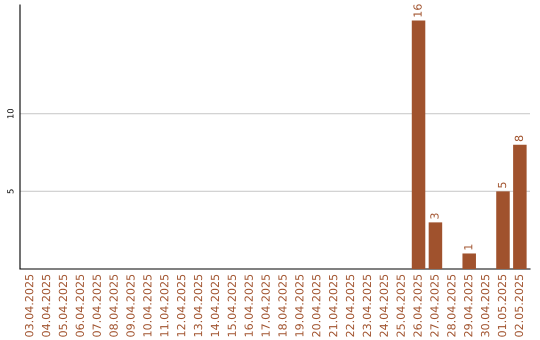  I want to click on x-tick-label: 09.04.2025, so click(130, 305).